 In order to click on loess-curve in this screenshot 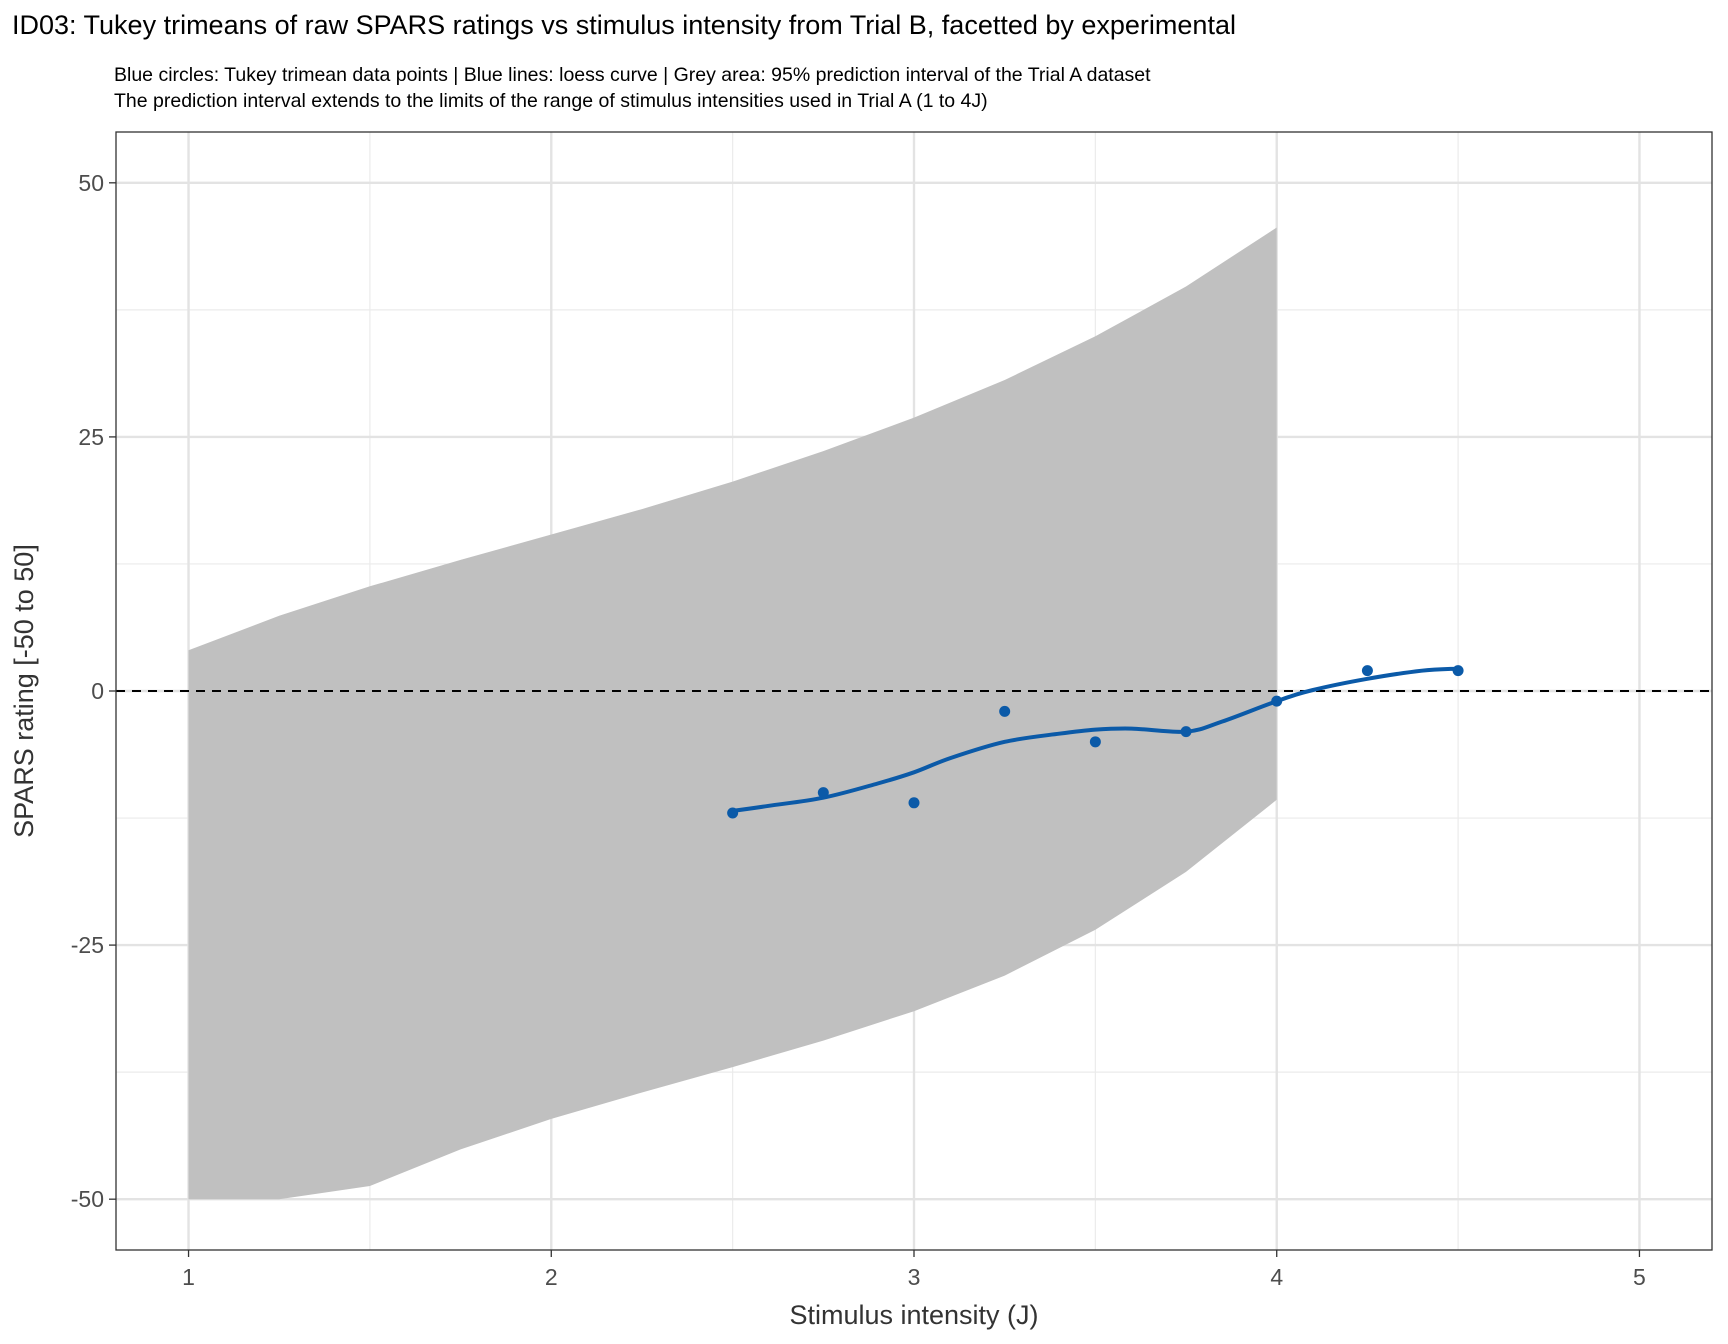, I will do `click(1095, 739)`.